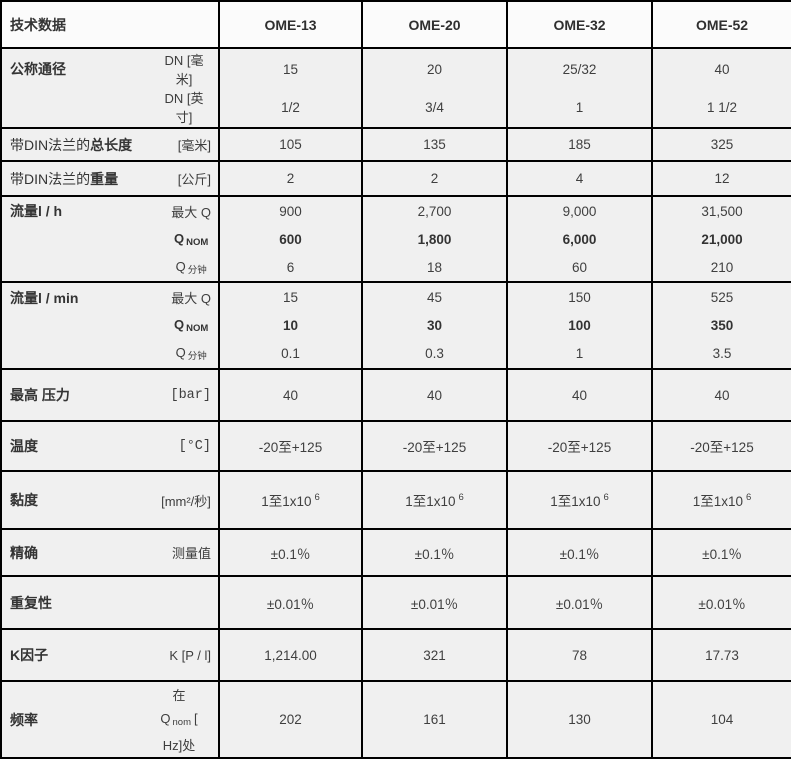 The width and height of the screenshot is (791, 759). I want to click on table-header-row: 技术数据 OME-13 OME-20 OME-32 OME-52, so click(395, 24).